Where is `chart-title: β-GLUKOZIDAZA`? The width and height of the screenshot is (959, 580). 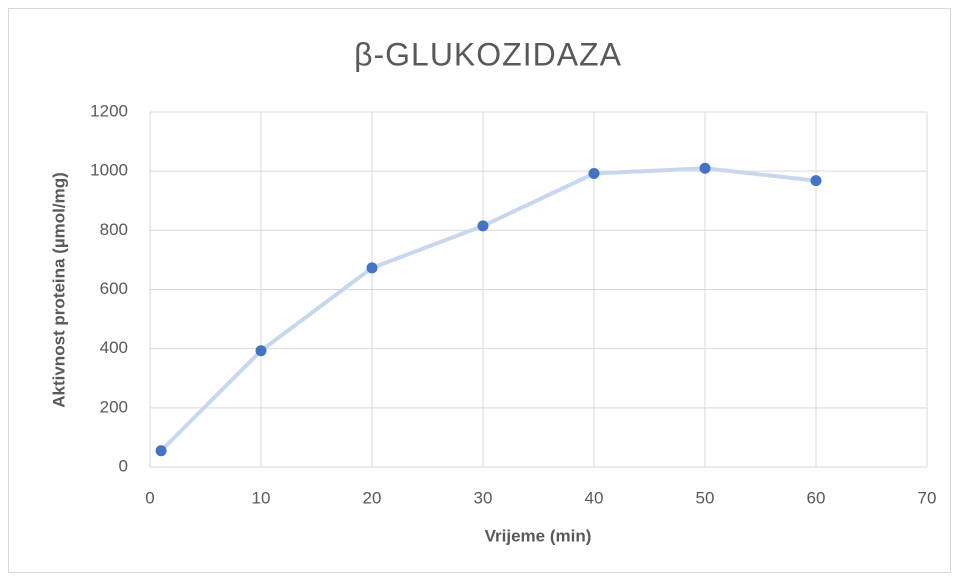
chart-title: β-GLUKOZIDAZA is located at coordinates (488, 54).